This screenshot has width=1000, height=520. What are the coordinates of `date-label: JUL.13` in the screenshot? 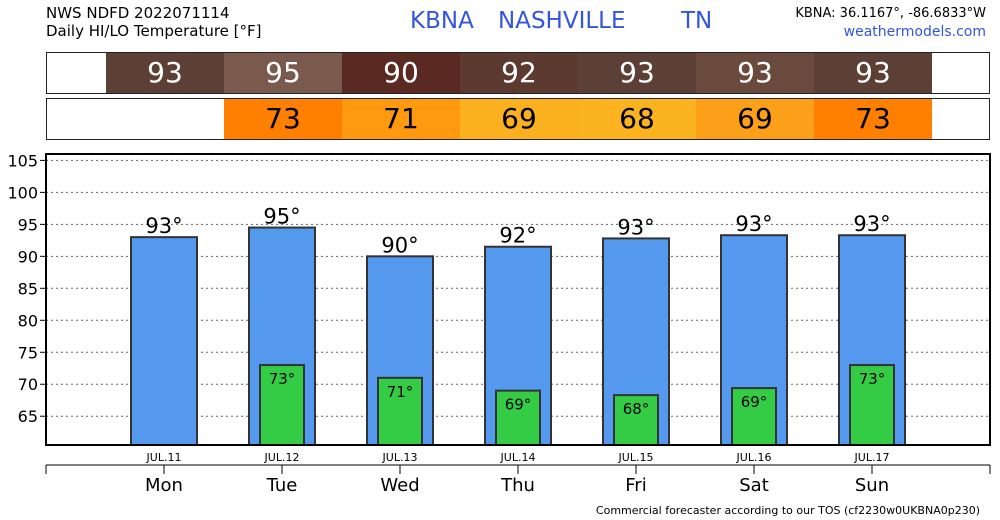 It's located at (400, 457).